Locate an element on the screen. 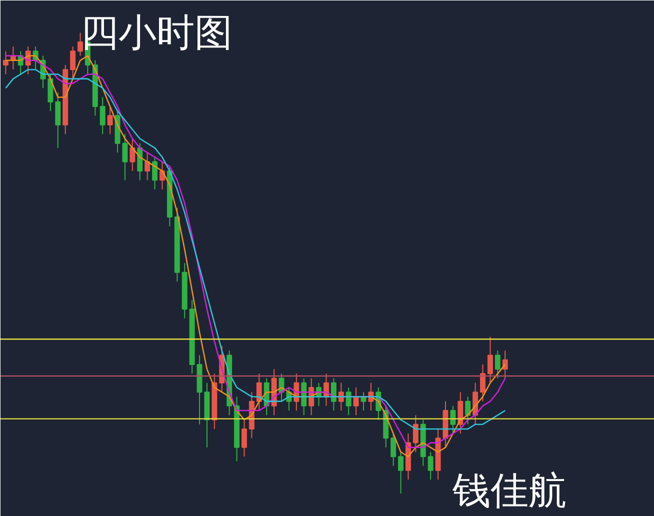  annotation: 钱佳航 is located at coordinates (509, 490).